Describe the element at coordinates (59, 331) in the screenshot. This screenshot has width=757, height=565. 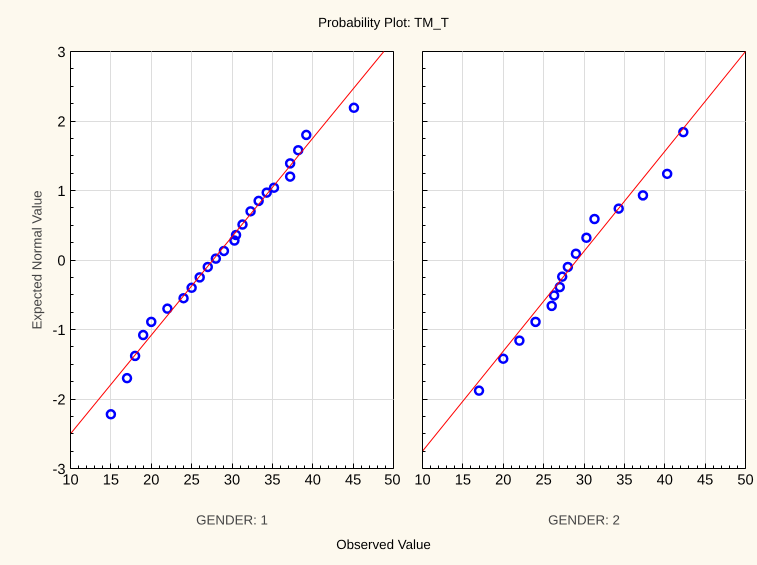
I see `y-tick-label: -1` at that location.